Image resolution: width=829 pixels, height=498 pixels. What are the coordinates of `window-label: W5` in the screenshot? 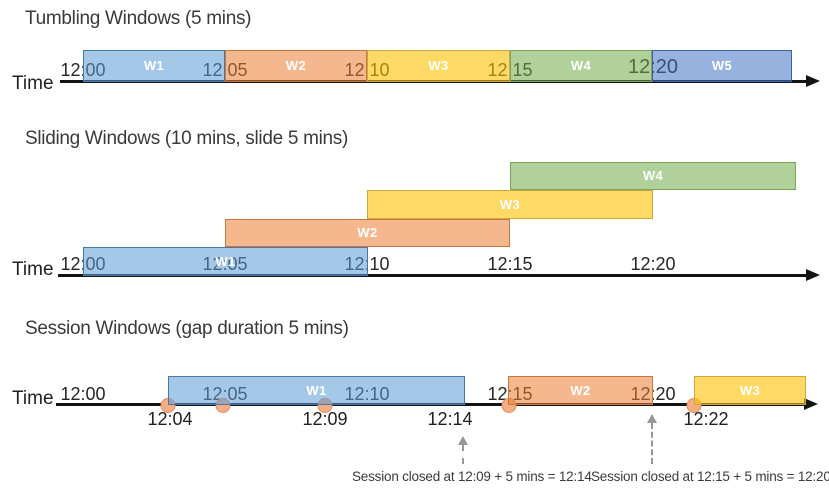 It's located at (722, 66).